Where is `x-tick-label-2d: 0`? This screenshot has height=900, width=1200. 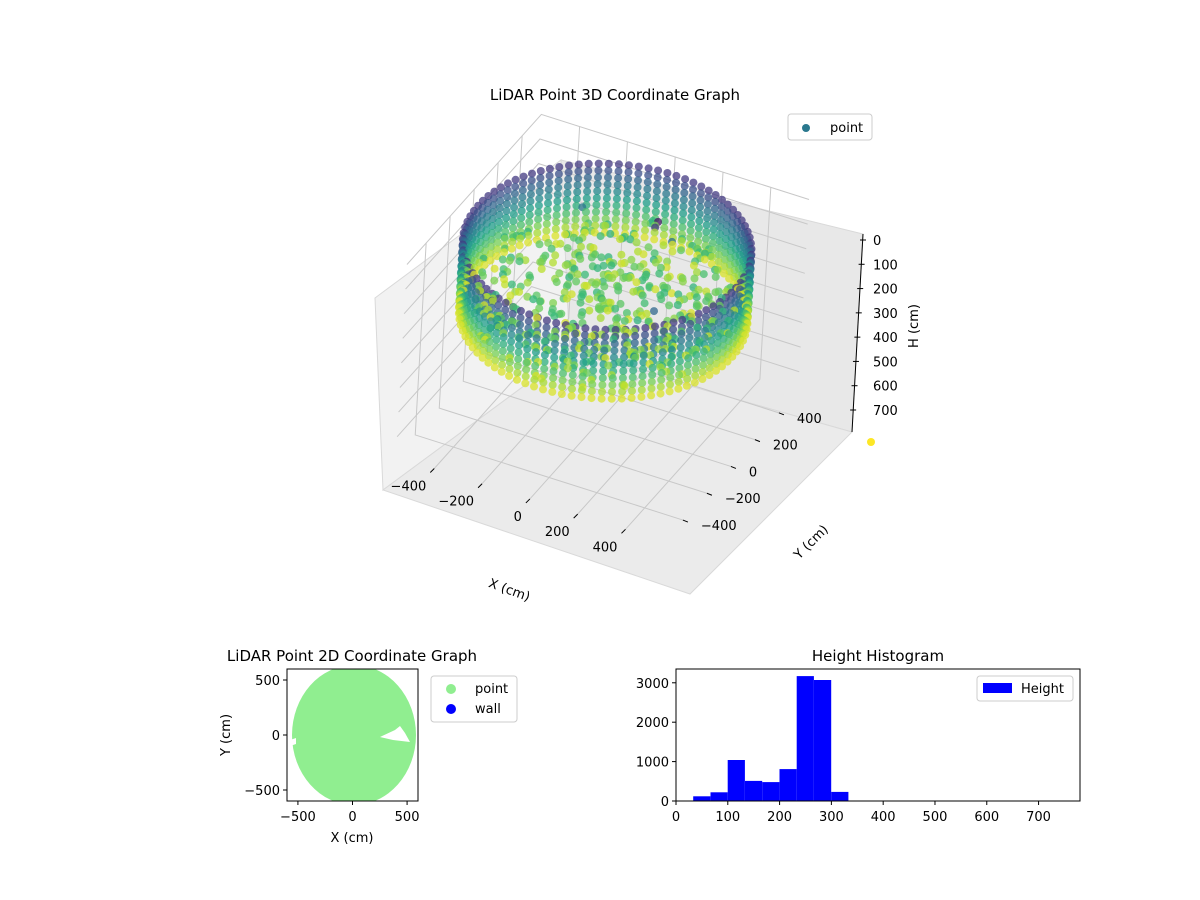
x-tick-label-2d: 0 is located at coordinates (352, 817).